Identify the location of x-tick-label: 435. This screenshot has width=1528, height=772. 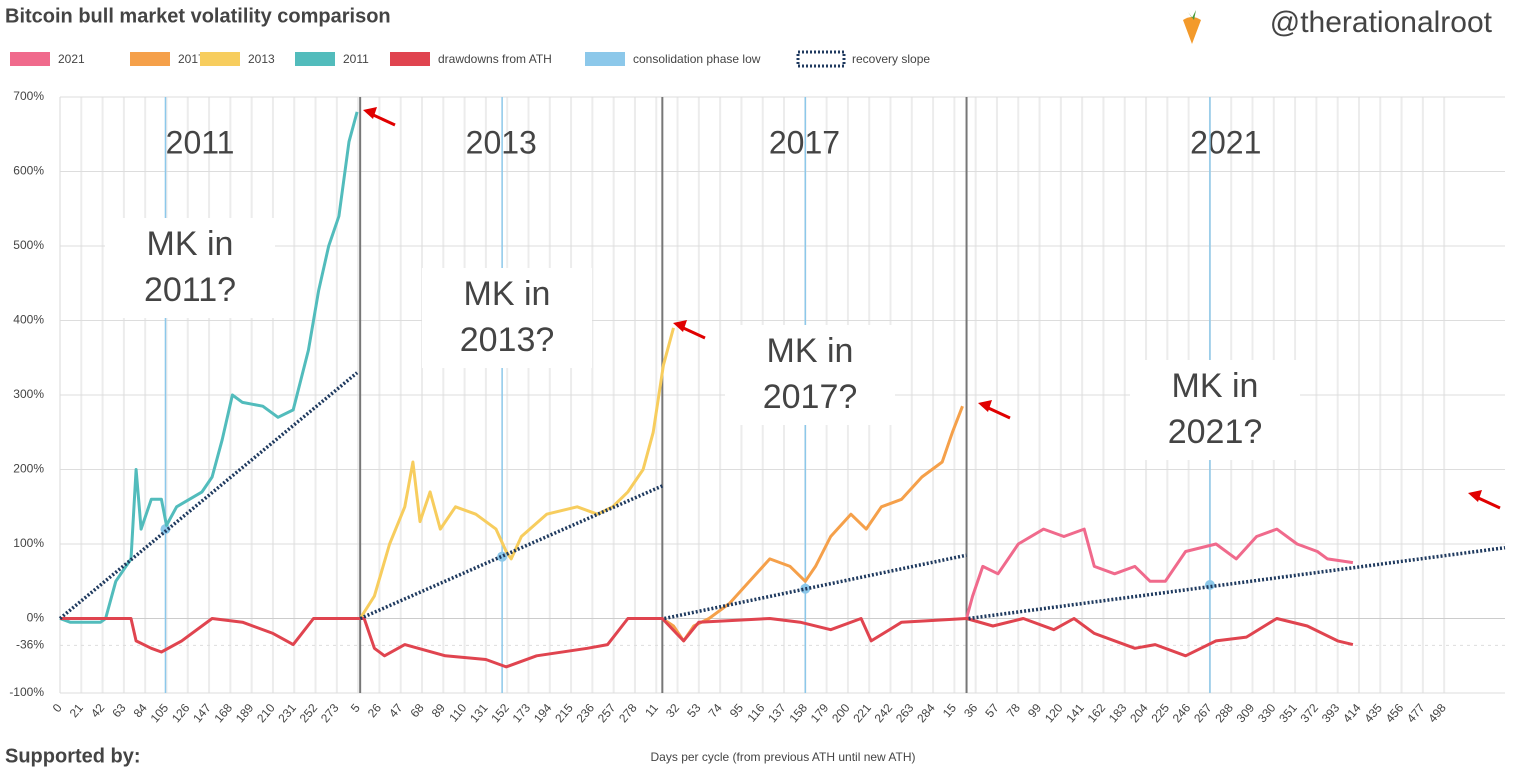
(1373, 713).